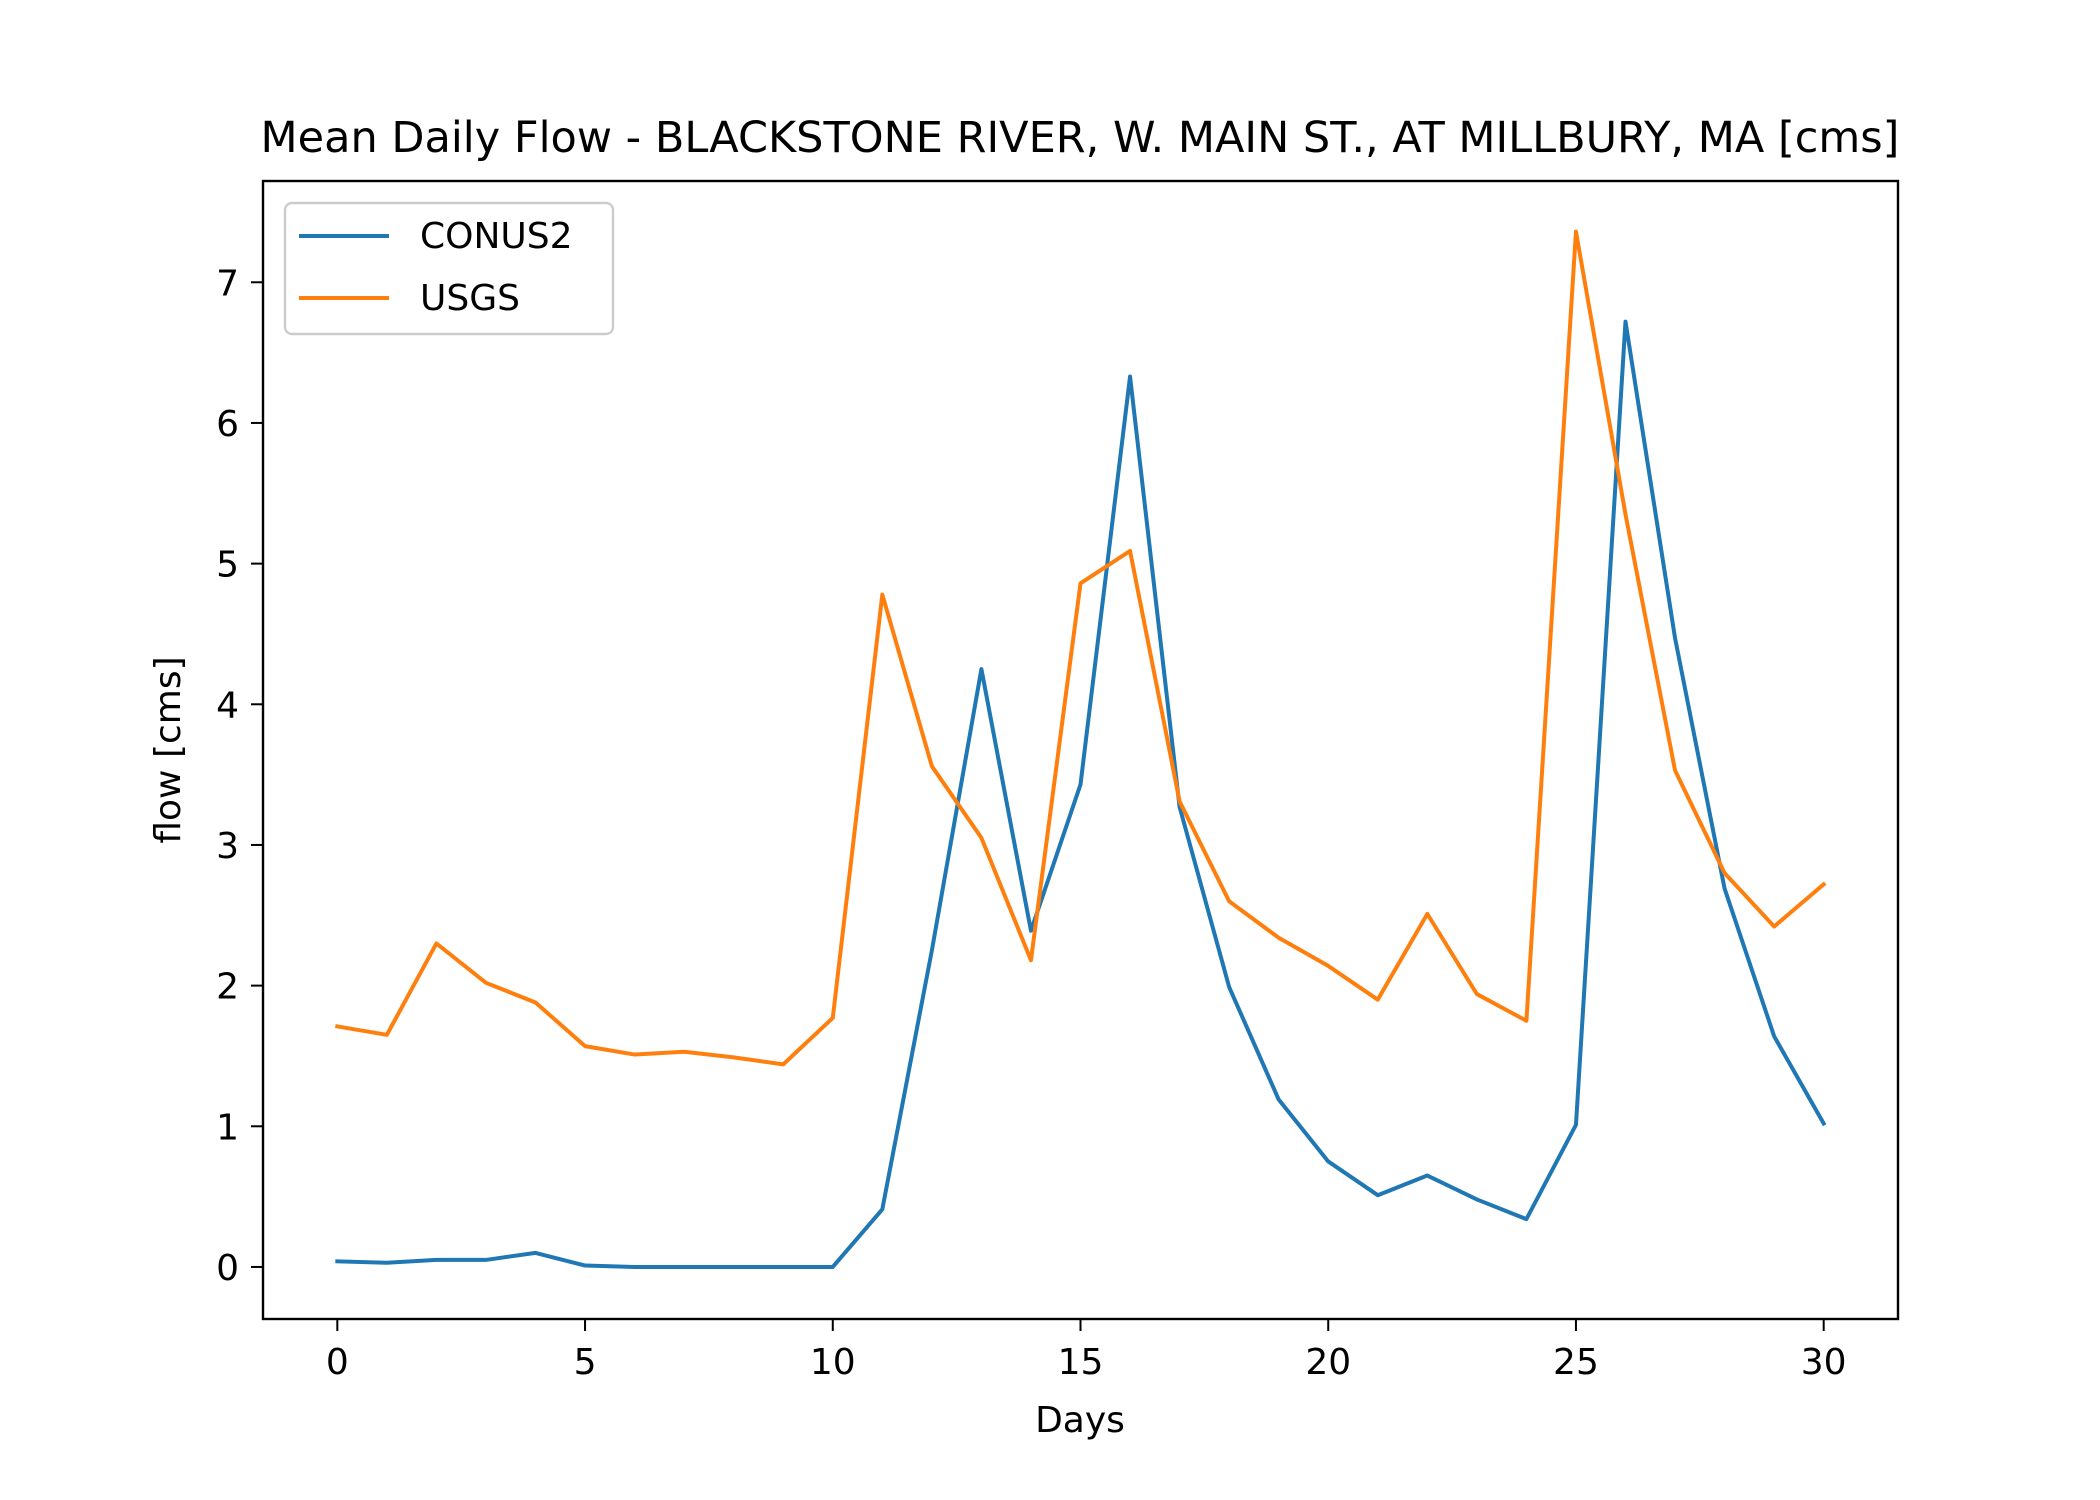 The height and width of the screenshot is (1500, 2100). I want to click on legend-label-conus2: CONUS2, so click(496, 236).